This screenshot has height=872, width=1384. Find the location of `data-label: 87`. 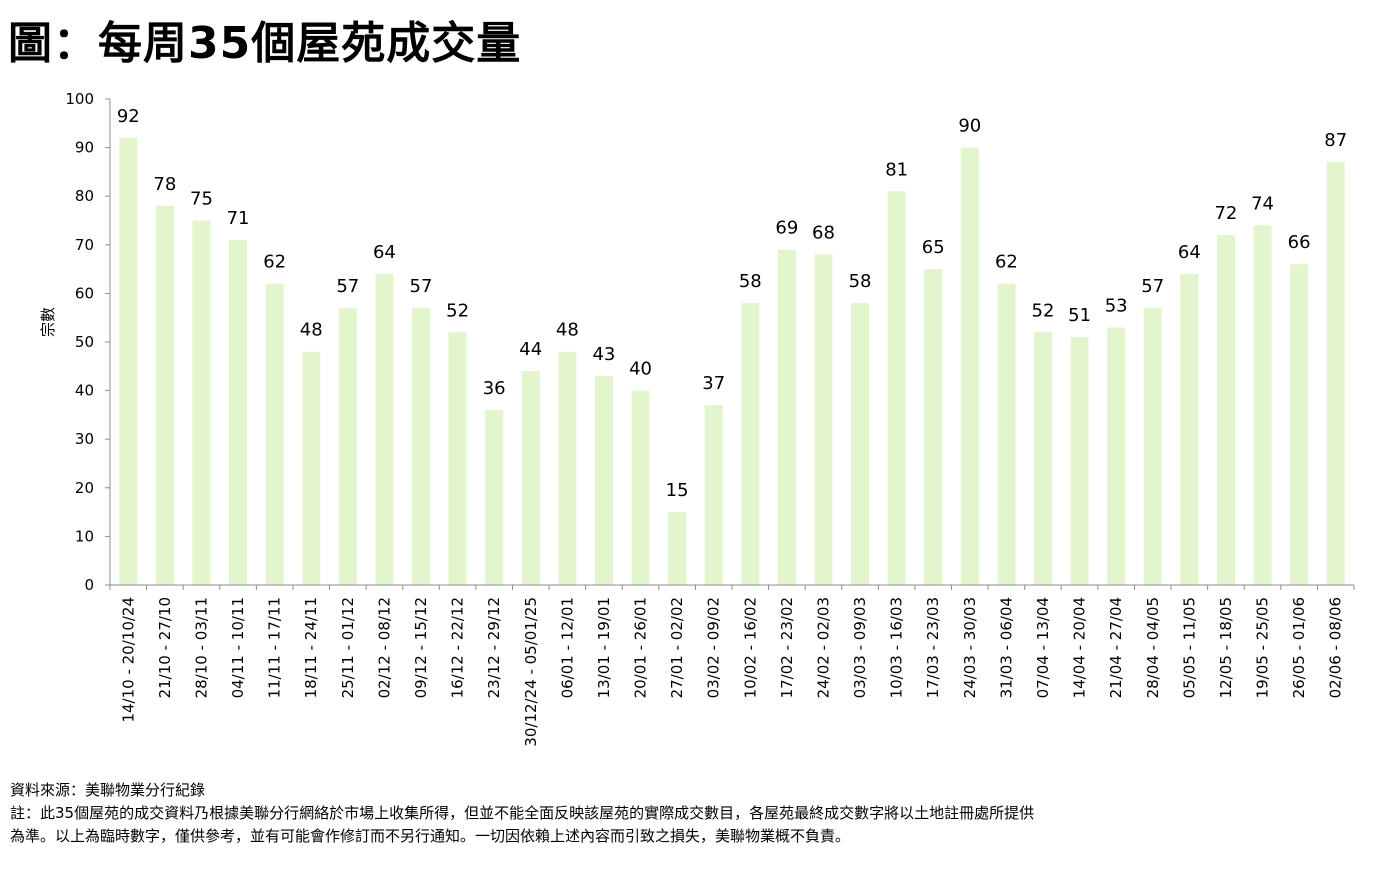

data-label: 87 is located at coordinates (1335, 140).